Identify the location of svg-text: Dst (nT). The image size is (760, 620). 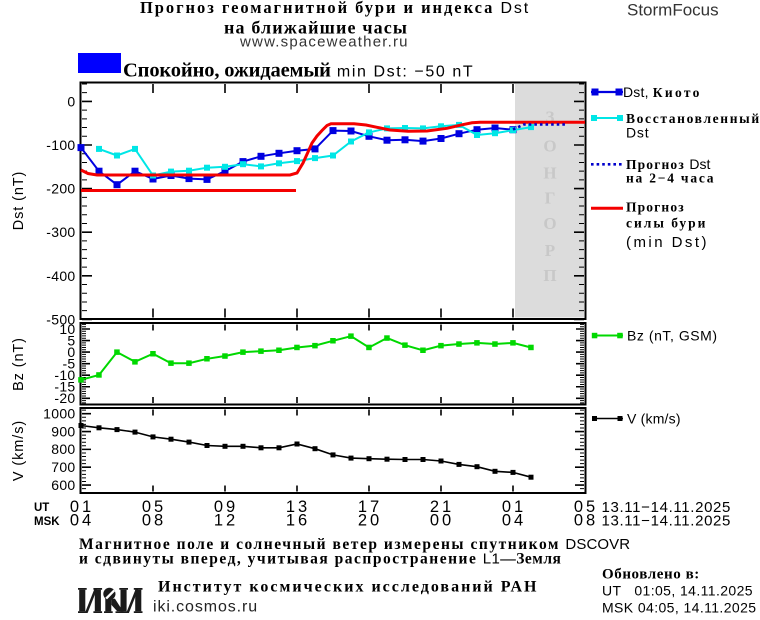
(19, 201).